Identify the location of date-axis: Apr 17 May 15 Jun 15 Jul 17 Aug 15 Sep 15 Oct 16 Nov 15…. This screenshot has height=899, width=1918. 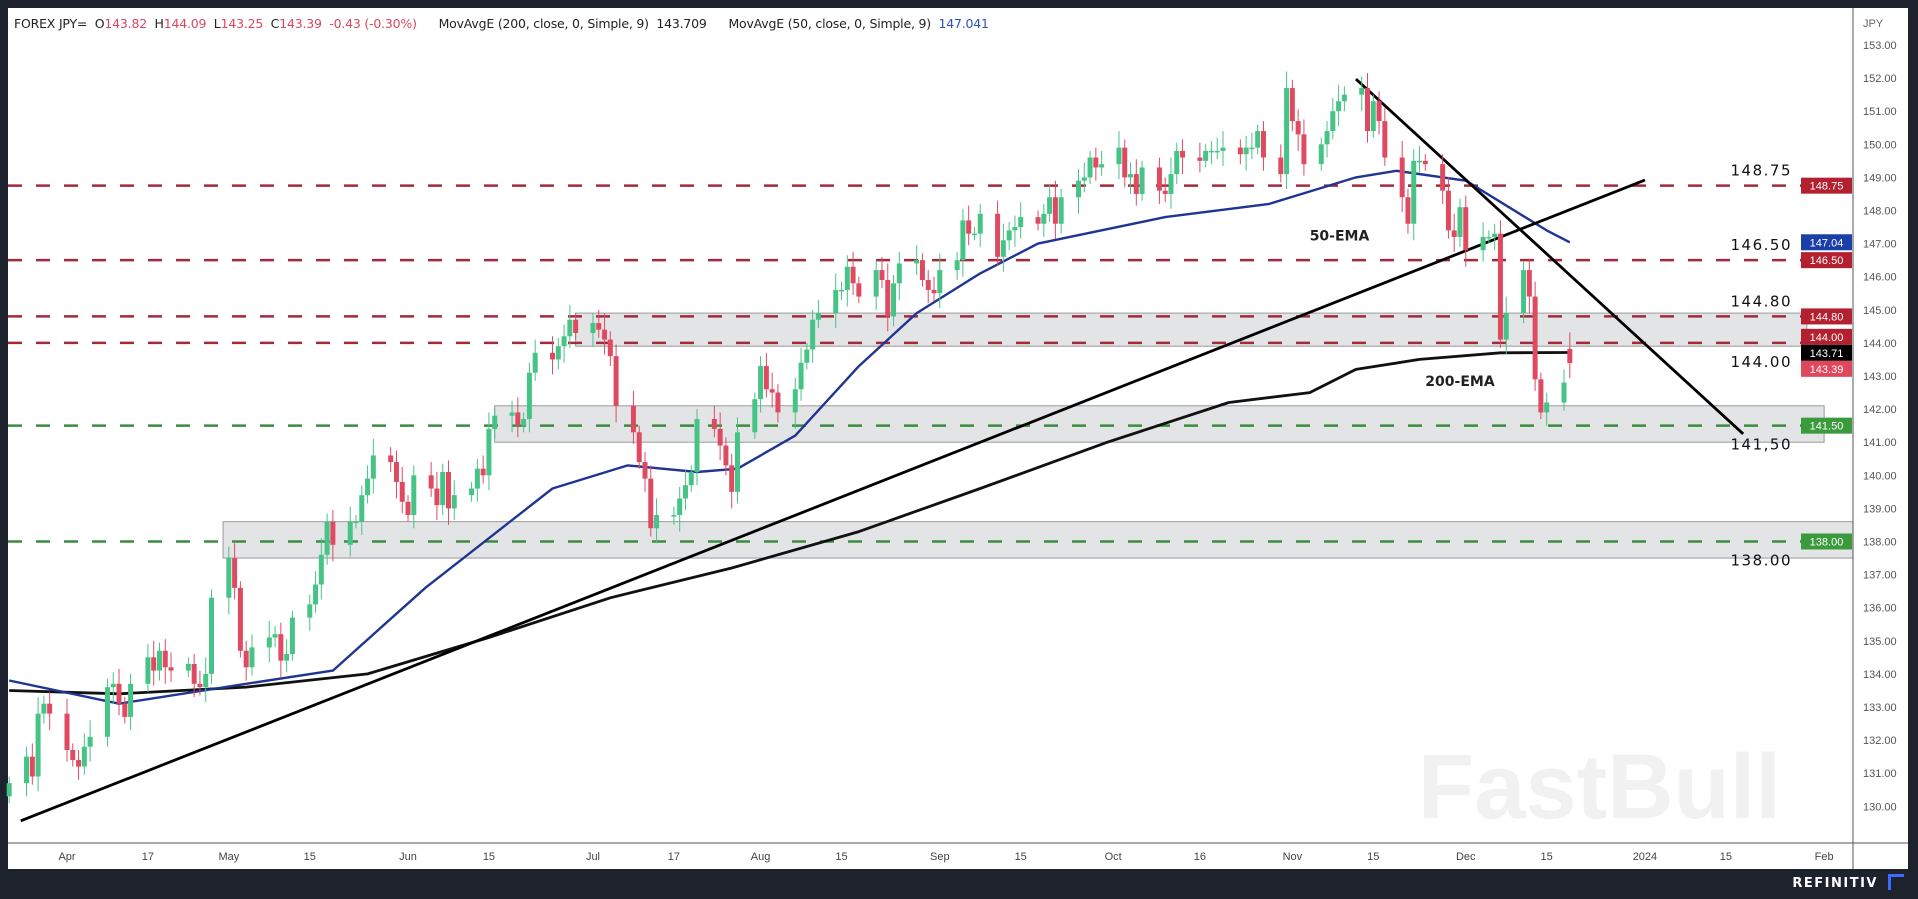
(945, 857).